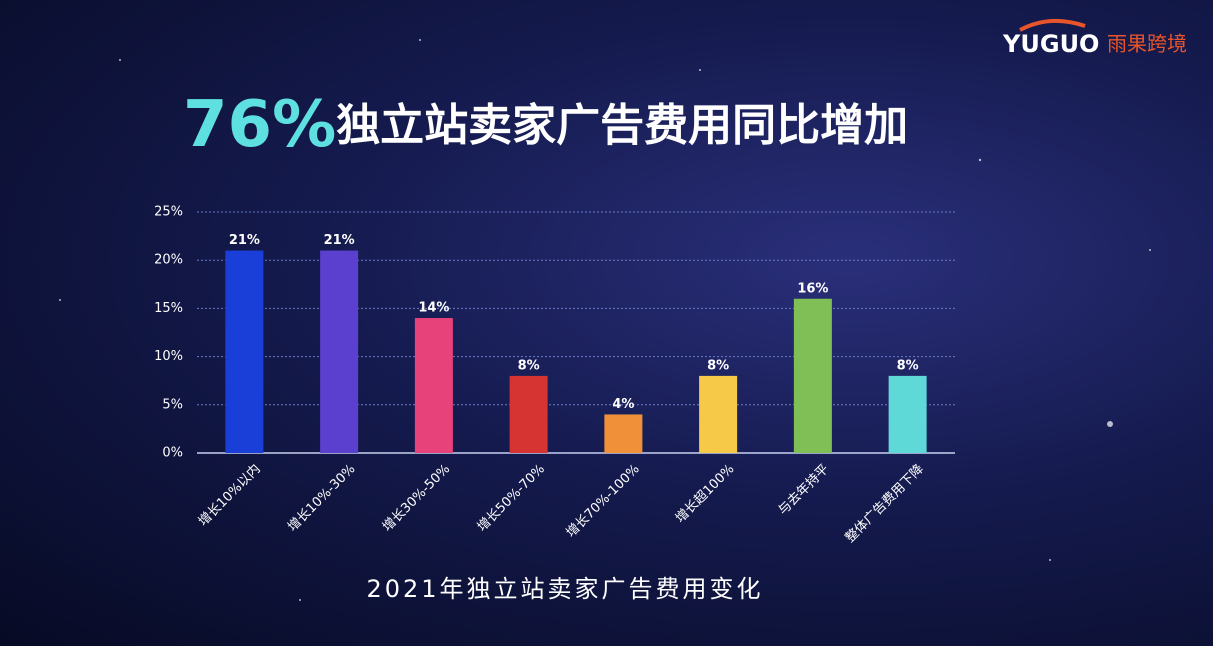 The image size is (1213, 646). Describe the element at coordinates (168, 212) in the screenshot. I see `y-tick-label: 25%` at that location.